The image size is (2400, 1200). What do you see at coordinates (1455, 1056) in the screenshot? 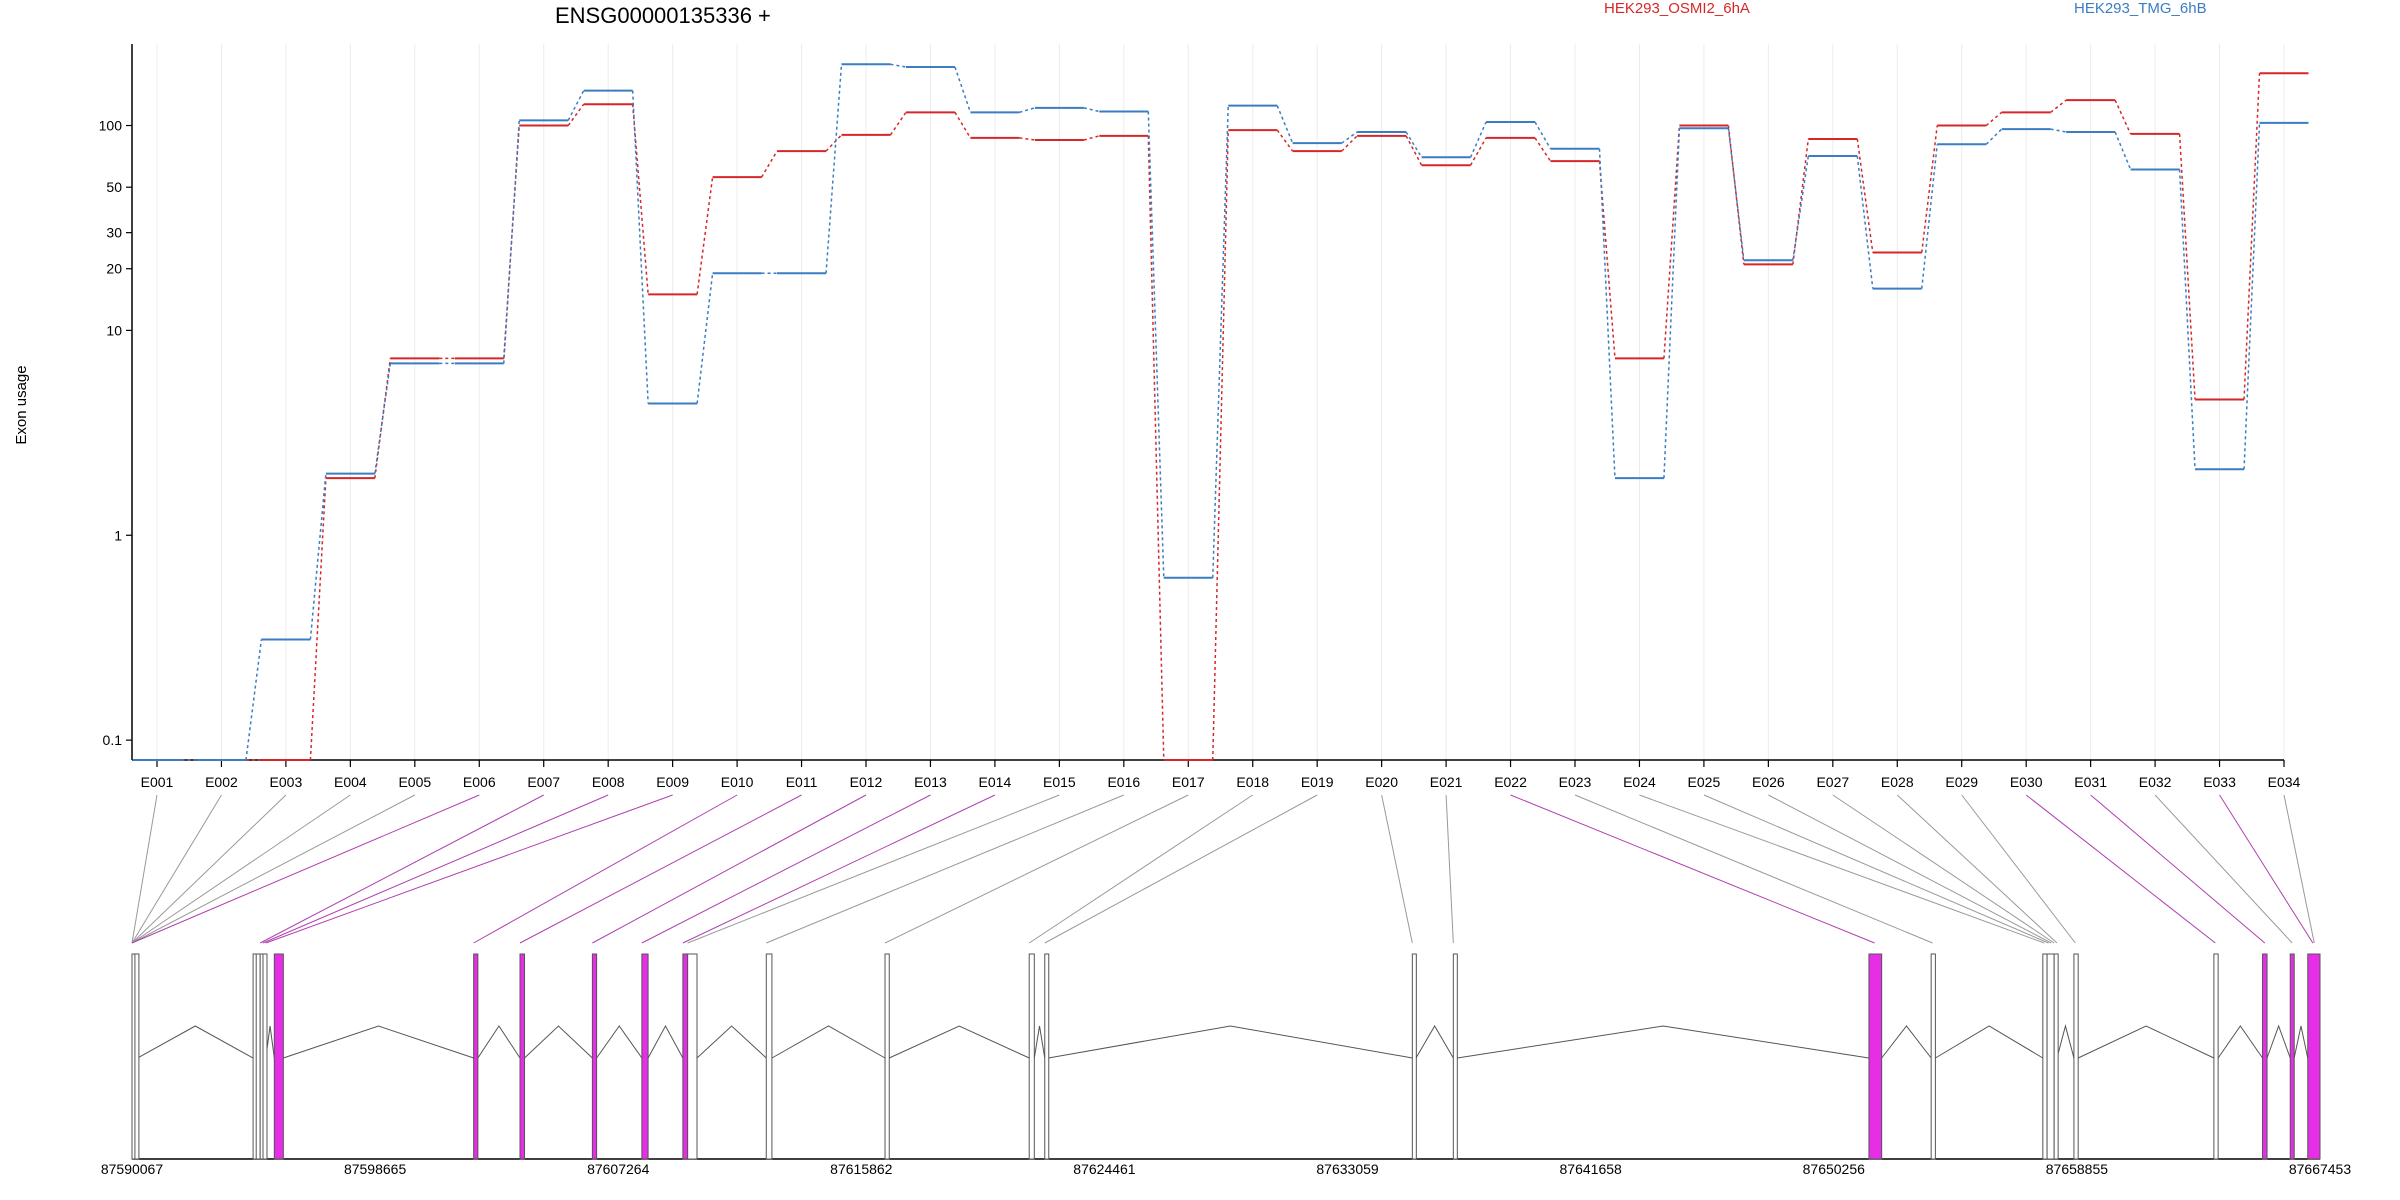
I see `exon-e019` at bounding box center [1455, 1056].